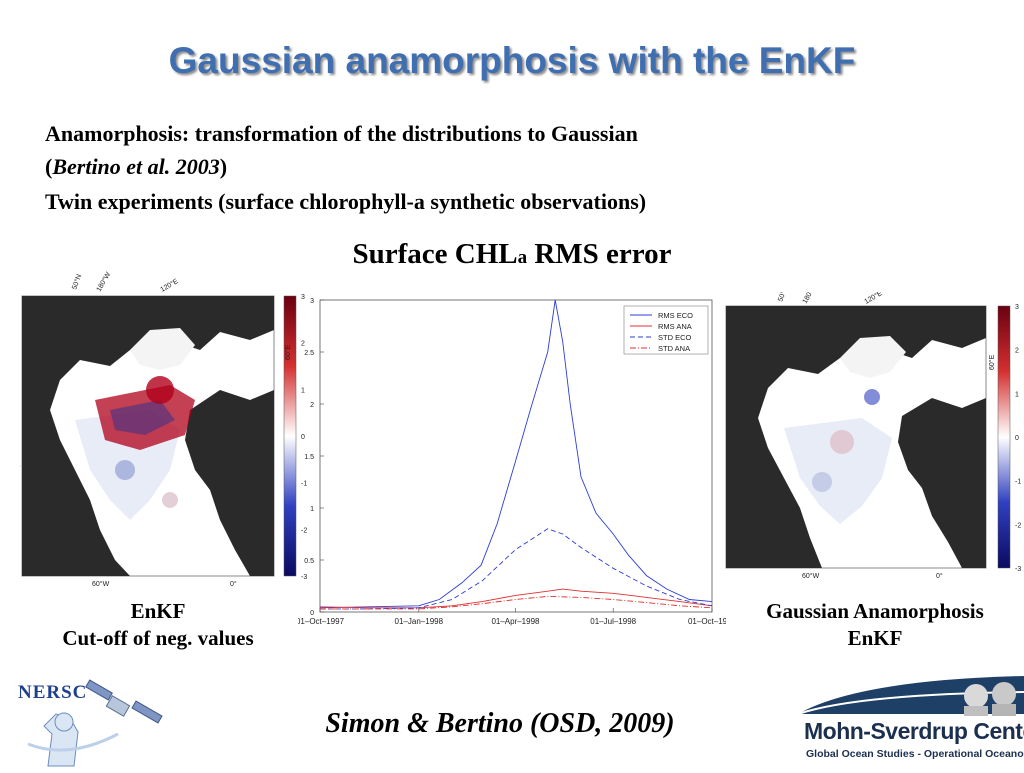 The image size is (1024, 773). What do you see at coordinates (419, 621) in the screenshot?
I see `x-tick-label: 01–Jan–1998` at bounding box center [419, 621].